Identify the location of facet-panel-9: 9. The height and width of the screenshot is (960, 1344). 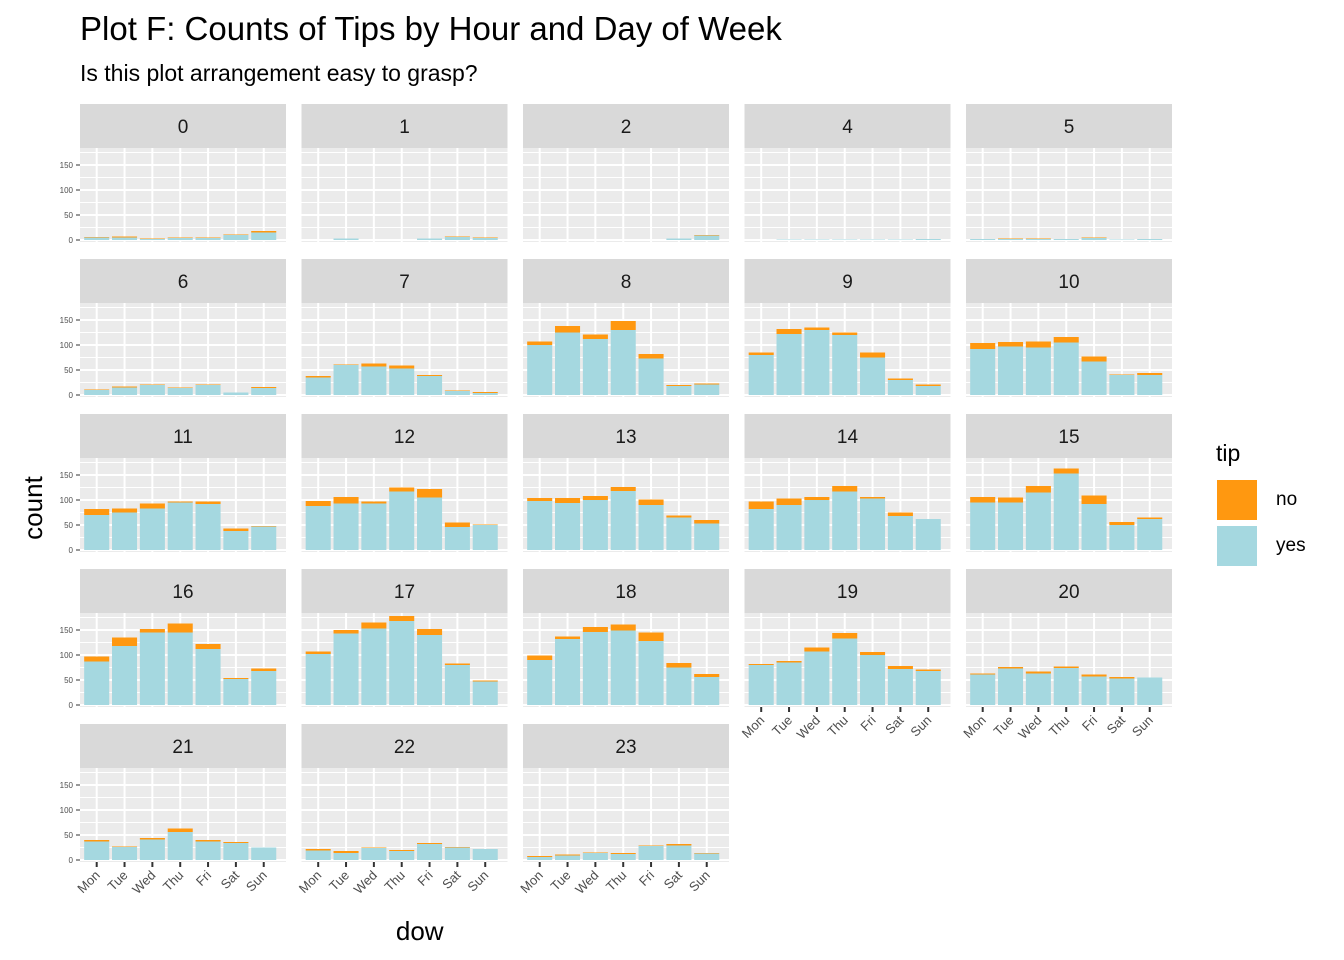
(847, 328).